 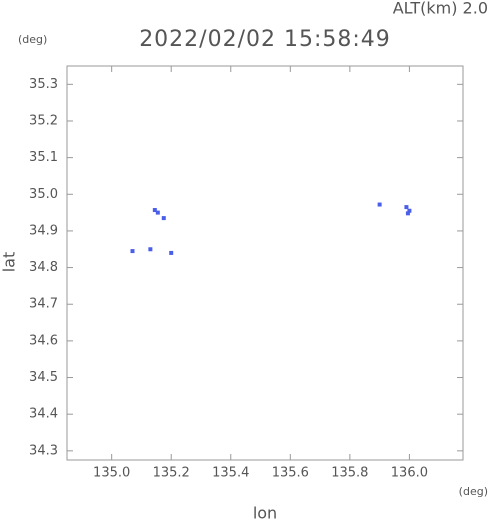 I want to click on y-unit: (deg), so click(x=32, y=39).